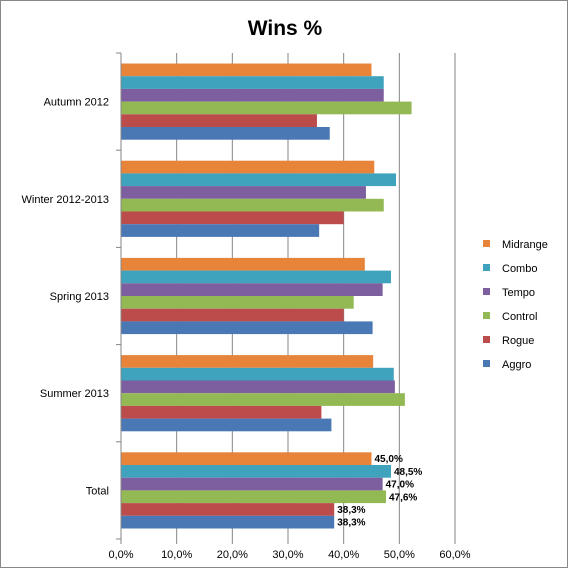 The width and height of the screenshot is (568, 568). I want to click on legend-label: Rogue, so click(518, 341).